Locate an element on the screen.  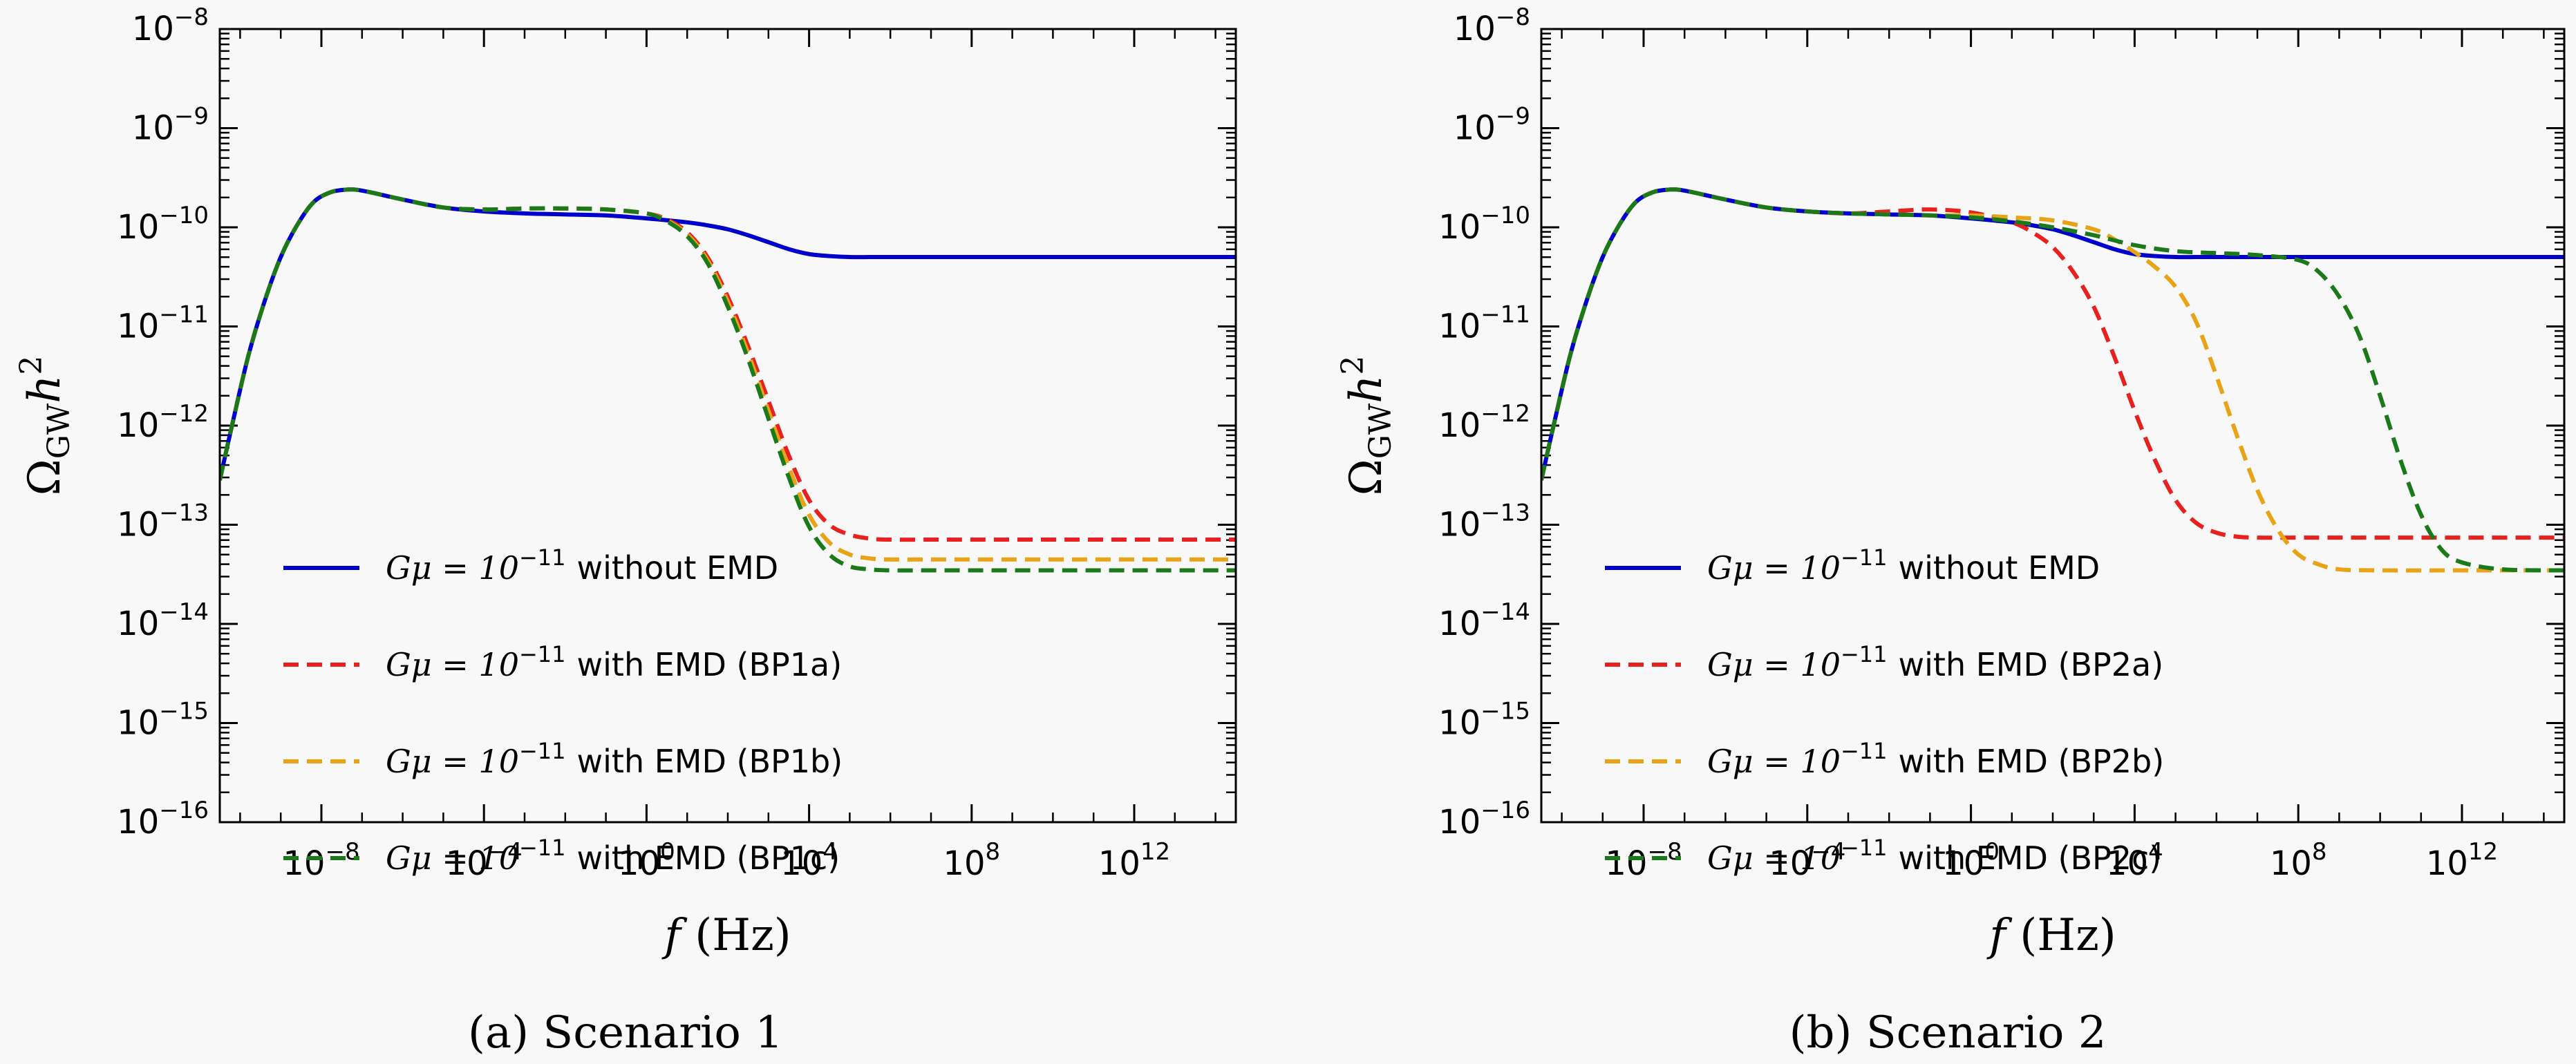
legend-entry: Gμ = 10−11 with EMD (BP2b) is located at coordinates (1935, 759).